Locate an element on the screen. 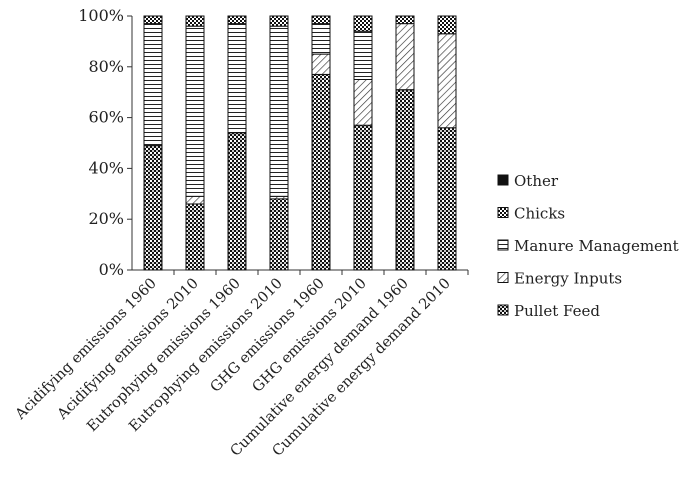 The image size is (682, 480). legend-label: Pullet Feed is located at coordinates (557, 311).